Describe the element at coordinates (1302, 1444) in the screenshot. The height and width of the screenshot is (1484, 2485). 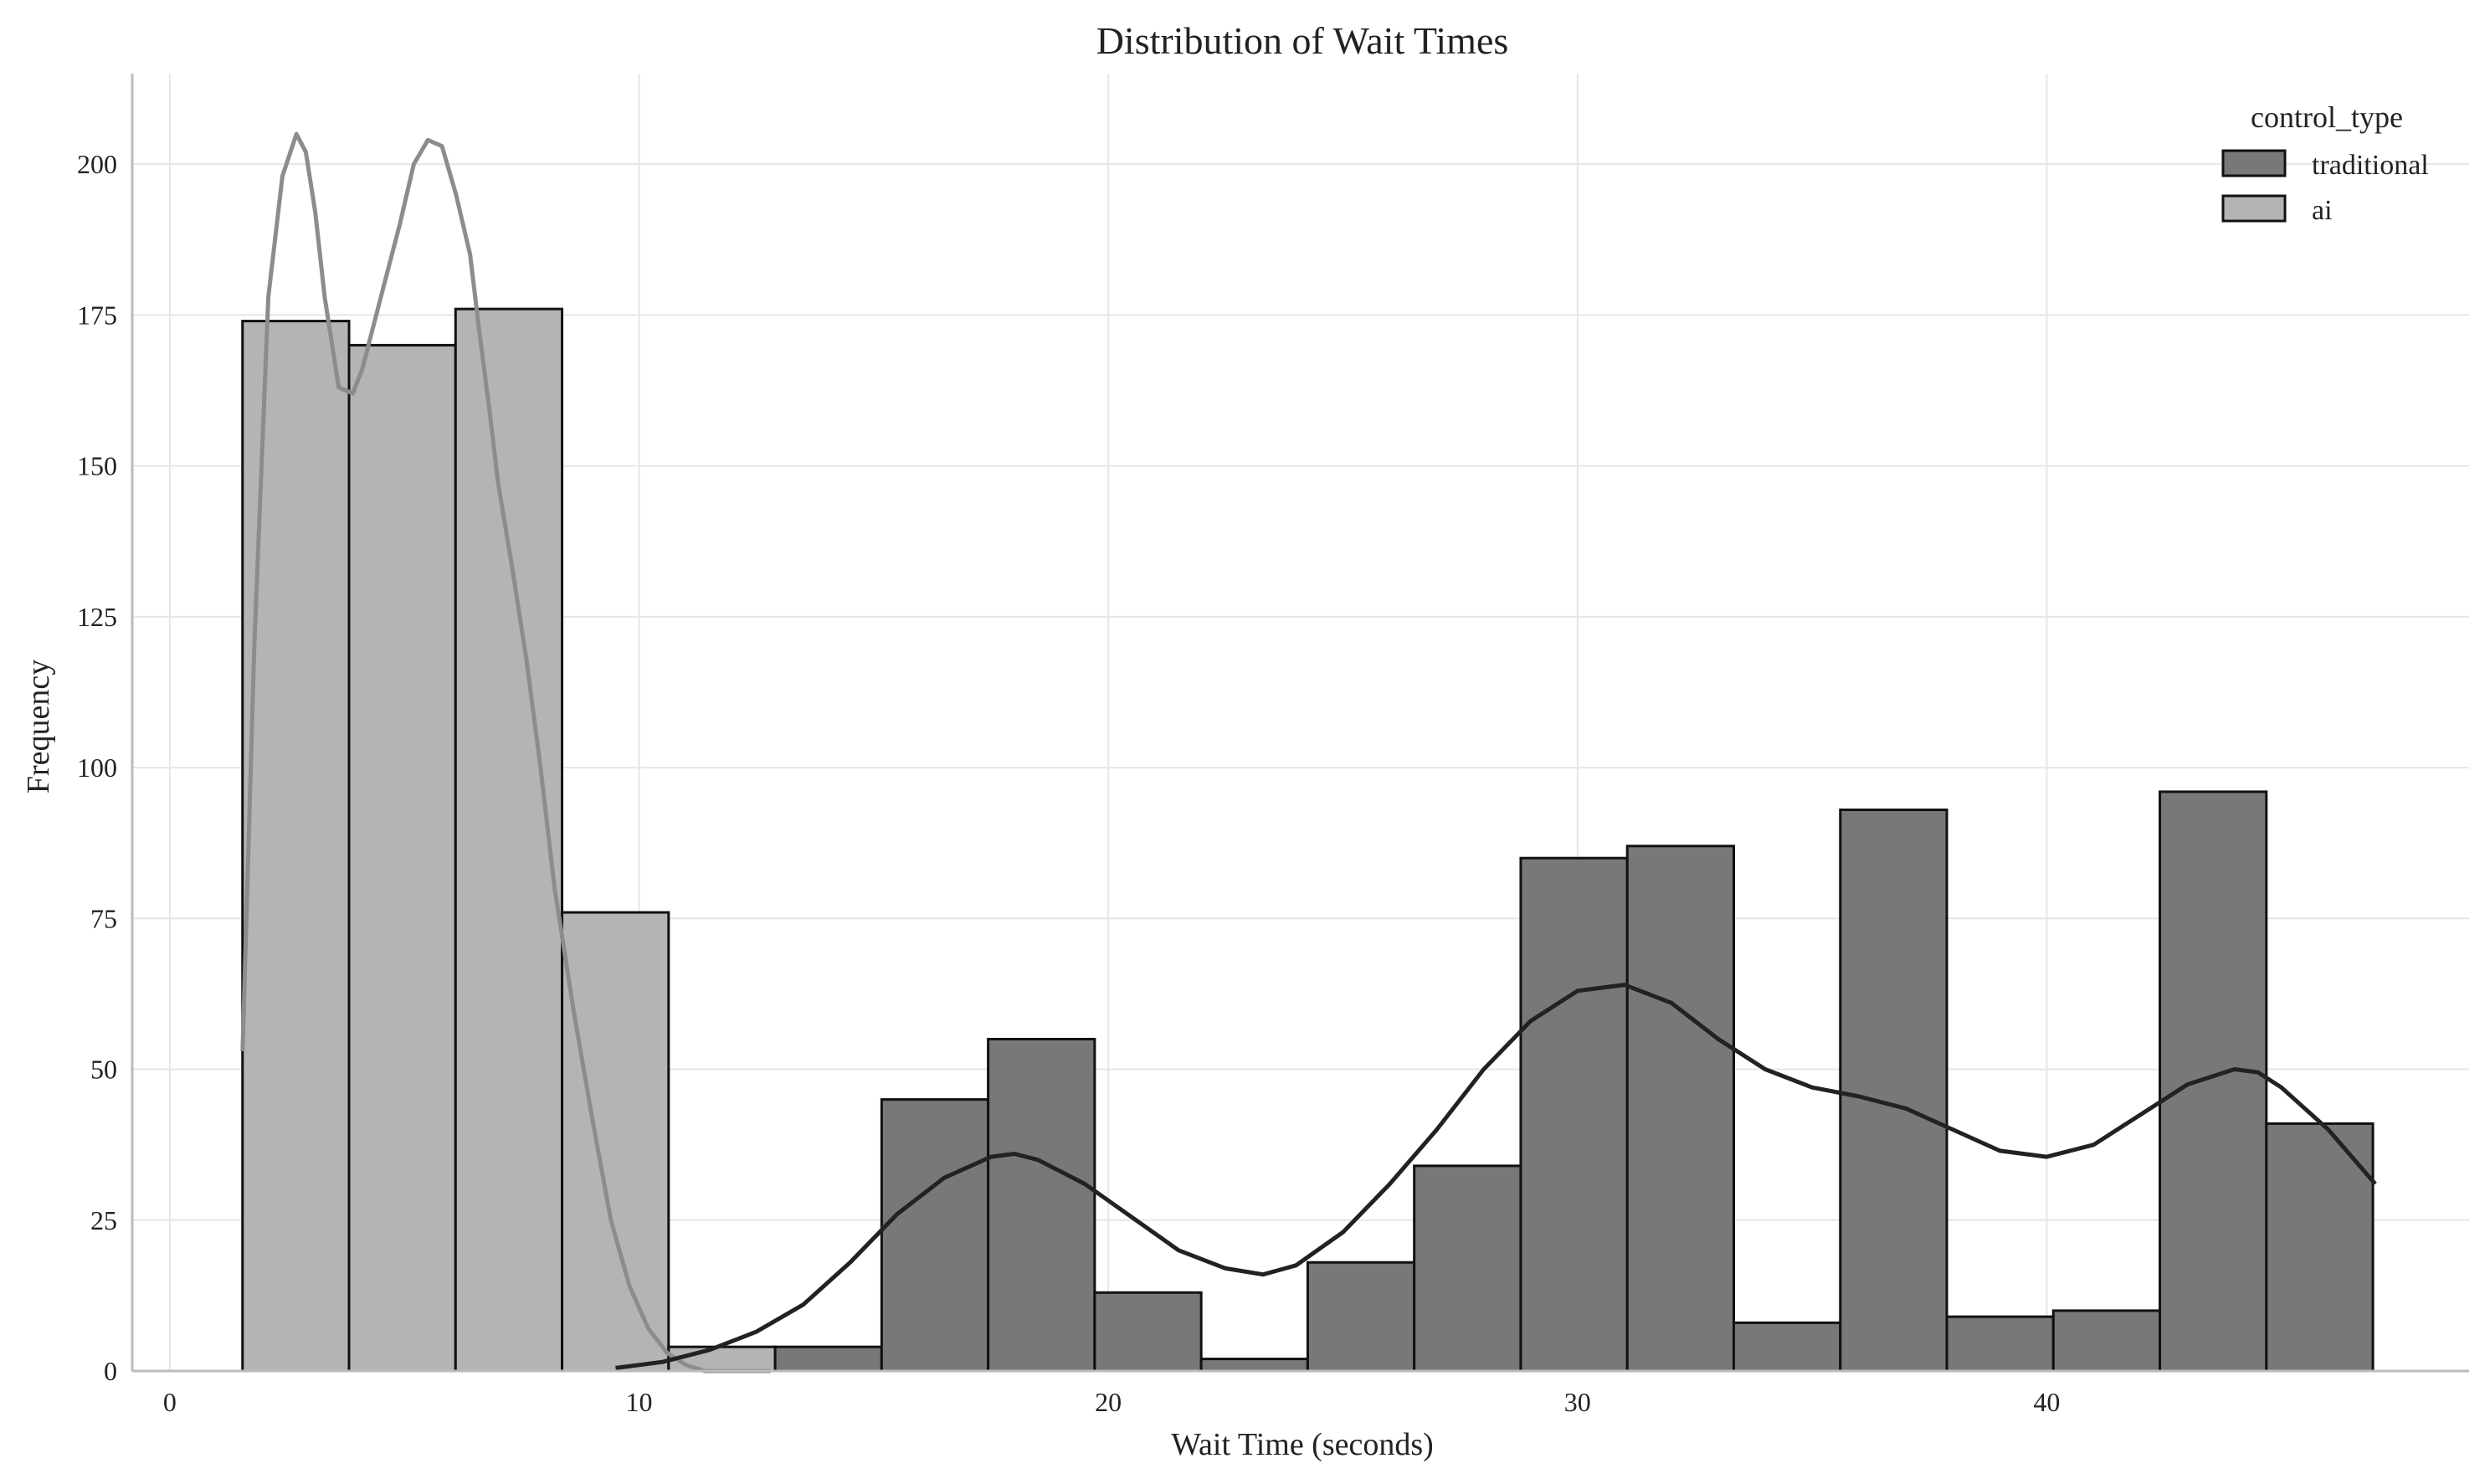
I see `x-axis-label: Wait Time (seconds)` at that location.